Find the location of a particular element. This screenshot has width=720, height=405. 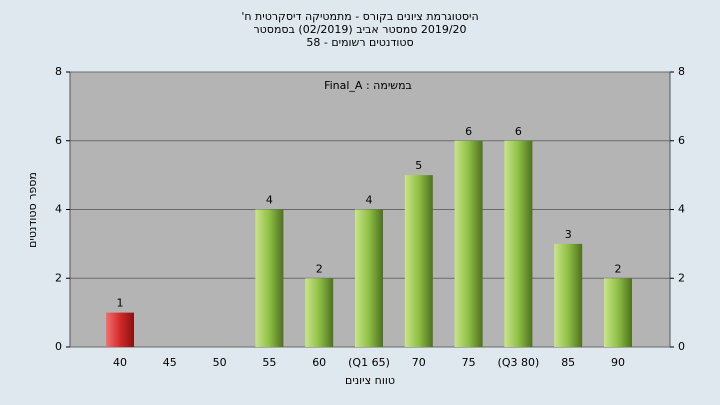

y-tick-label: 6 is located at coordinates (58, 140).